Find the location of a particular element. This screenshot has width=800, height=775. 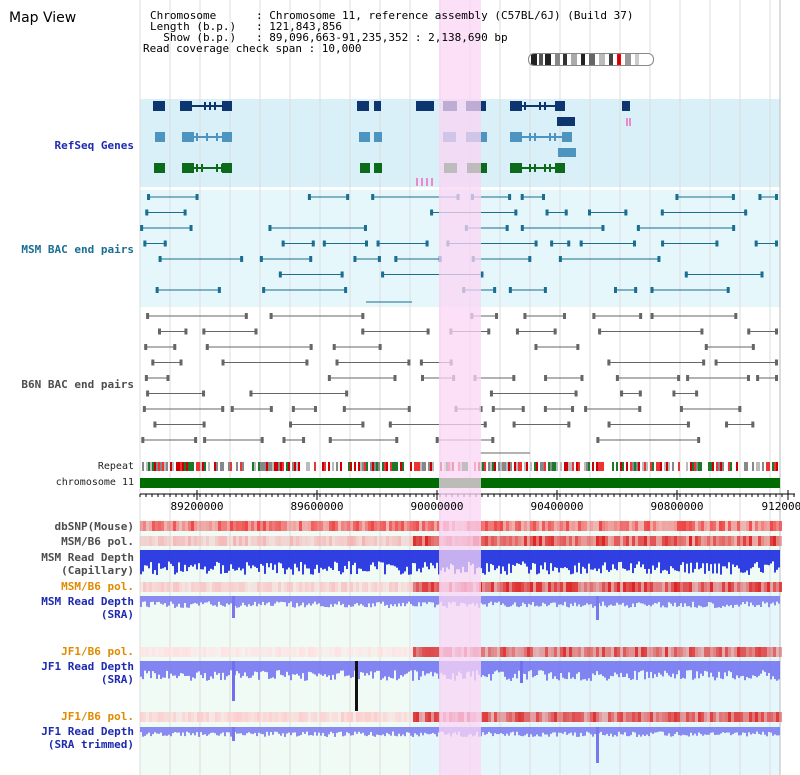

track-label-b6n-bac: B6N BAC end pairs is located at coordinates (77, 384).